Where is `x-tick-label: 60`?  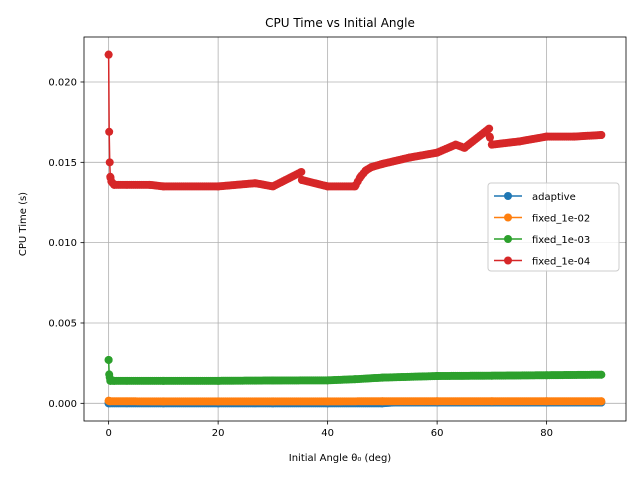 x-tick-label: 60 is located at coordinates (437, 433).